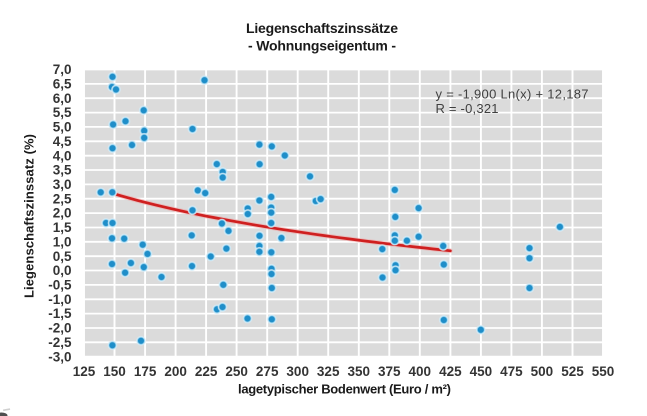  I want to click on svg-text: 400, so click(420, 371).